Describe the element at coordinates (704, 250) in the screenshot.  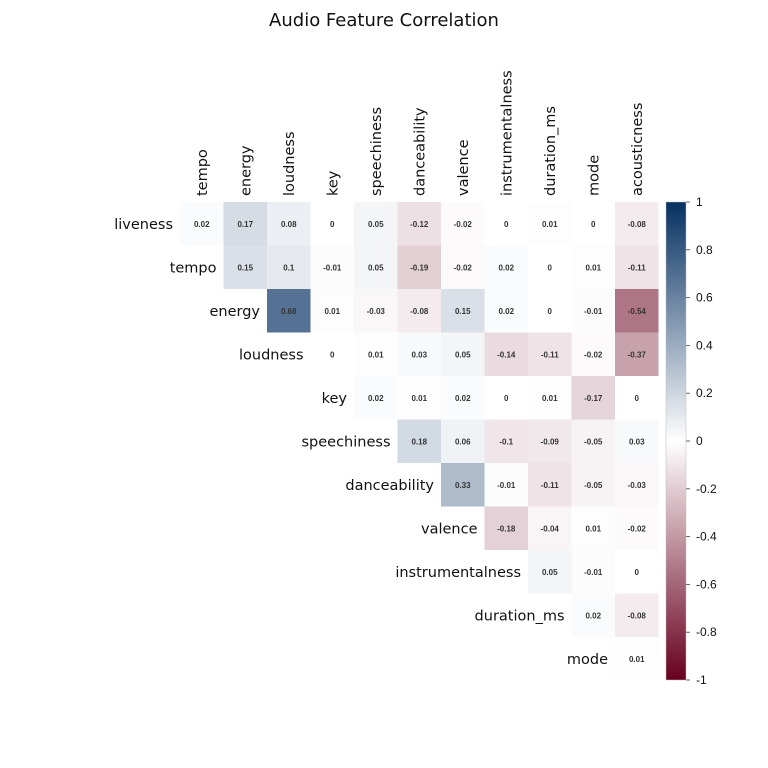
I see `legend-tick-label: 0.8` at that location.